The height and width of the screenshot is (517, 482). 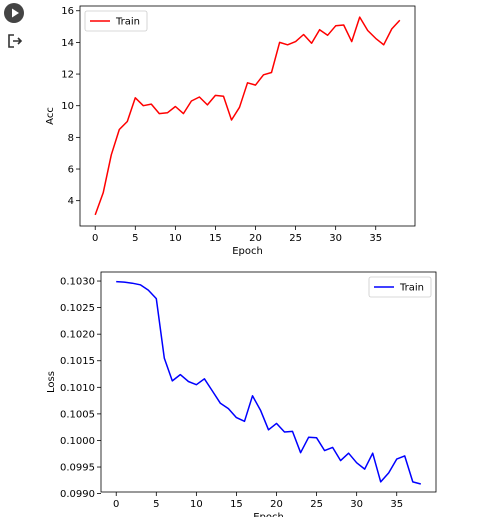 I want to click on y-tick-label: 10, so click(x=67, y=106).